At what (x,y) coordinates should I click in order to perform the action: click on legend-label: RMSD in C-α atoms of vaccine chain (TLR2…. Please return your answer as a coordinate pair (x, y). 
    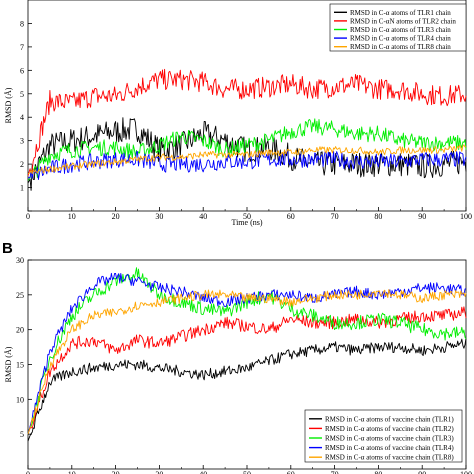
    Looking at the image, I should click on (389, 429).